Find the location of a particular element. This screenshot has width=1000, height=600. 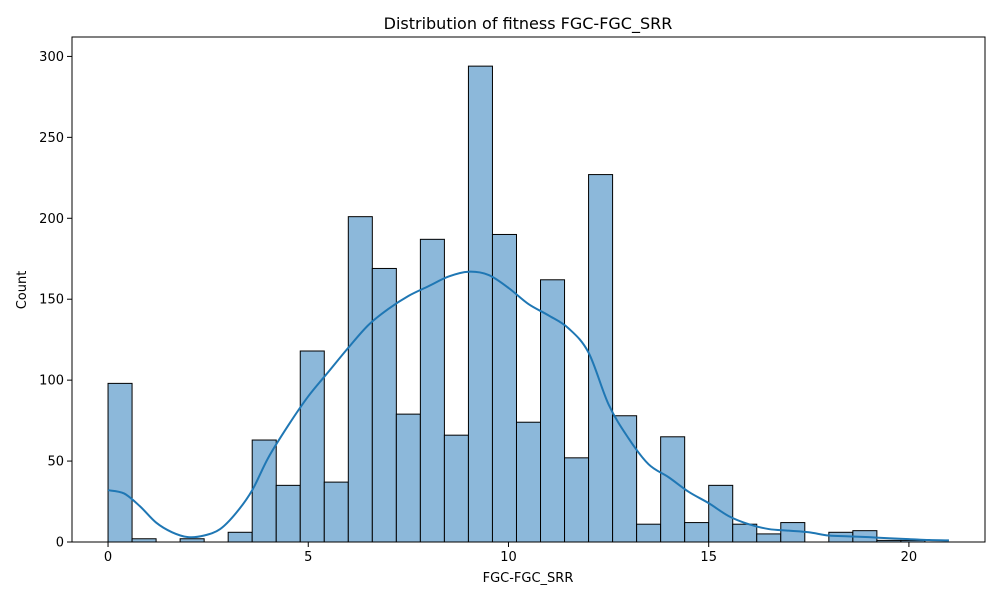

y-tick-label: 300 is located at coordinates (51, 57).